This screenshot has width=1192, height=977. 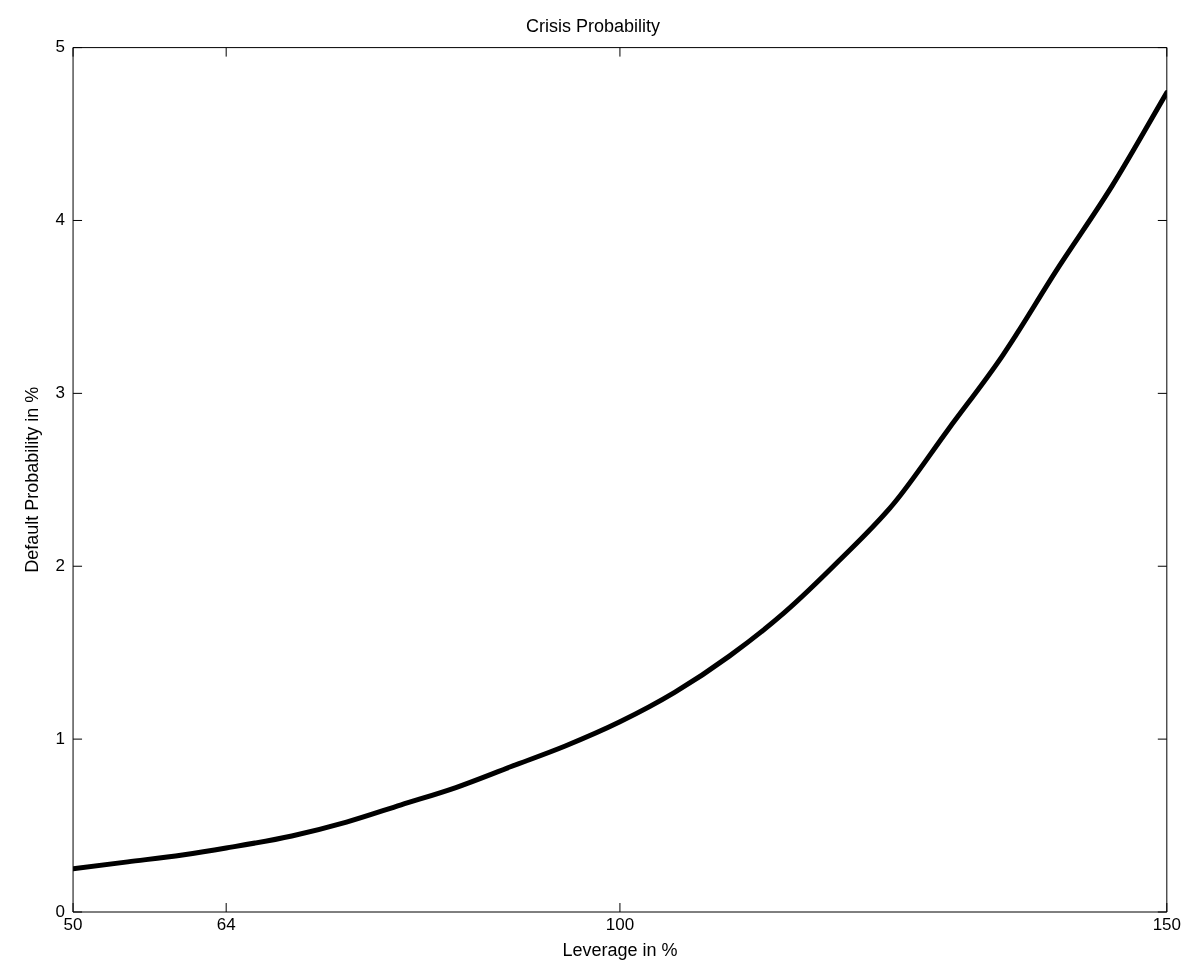 I want to click on y-tick-label: 2, so click(x=60, y=565).